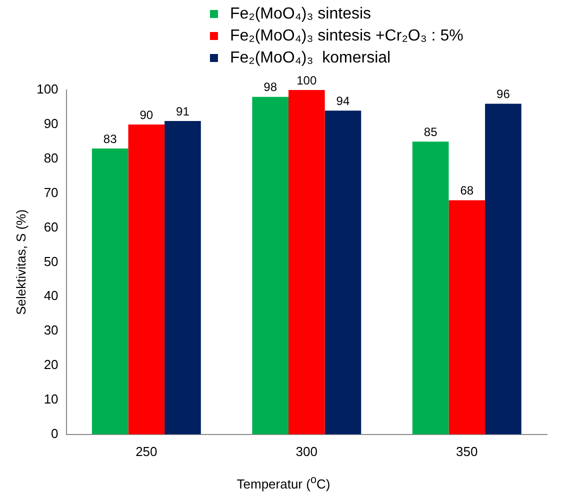 This screenshot has width=567, height=500. Describe the element at coordinates (271, 87) in the screenshot. I see `data-label: 98` at that location.